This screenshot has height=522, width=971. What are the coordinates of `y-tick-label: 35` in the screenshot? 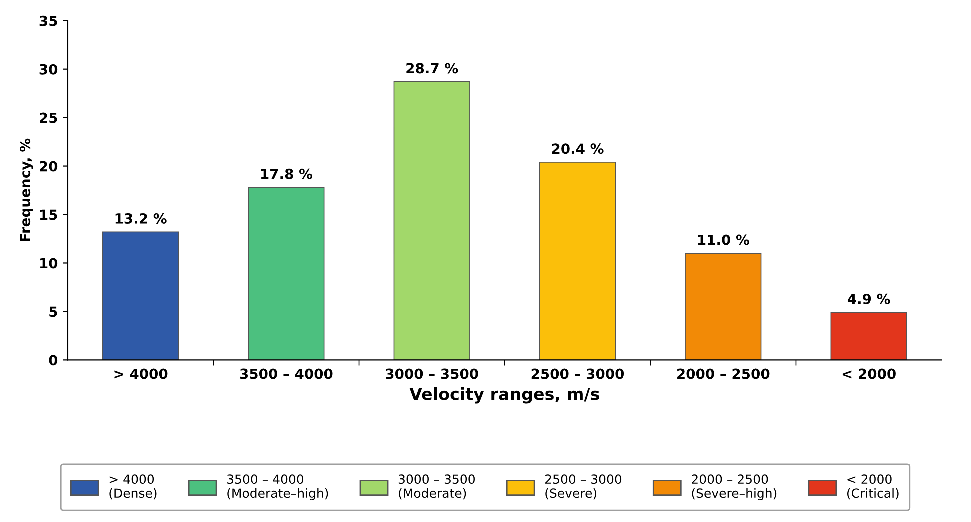 It's located at (49, 21).